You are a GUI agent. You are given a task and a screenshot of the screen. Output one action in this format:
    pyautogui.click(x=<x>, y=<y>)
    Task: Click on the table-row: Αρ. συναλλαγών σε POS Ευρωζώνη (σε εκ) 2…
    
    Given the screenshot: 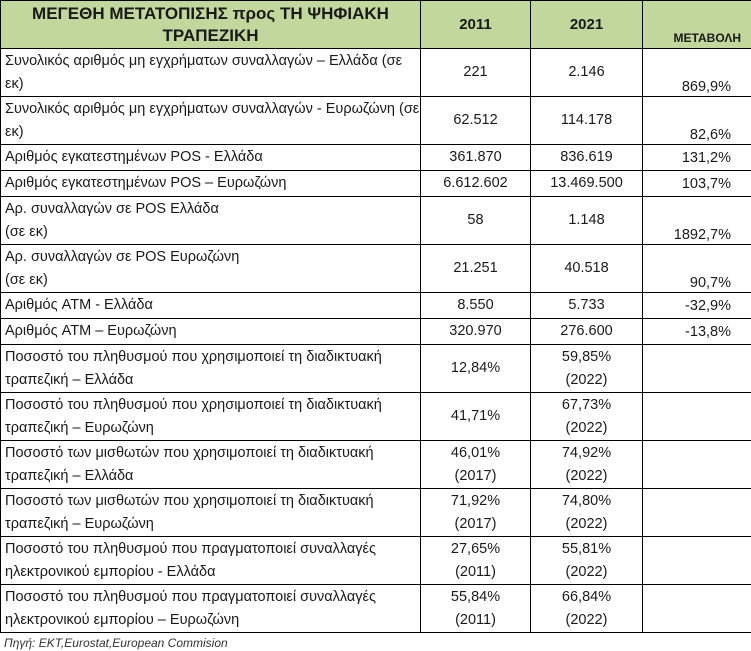 What is the action you would take?
    pyautogui.click(x=375, y=268)
    